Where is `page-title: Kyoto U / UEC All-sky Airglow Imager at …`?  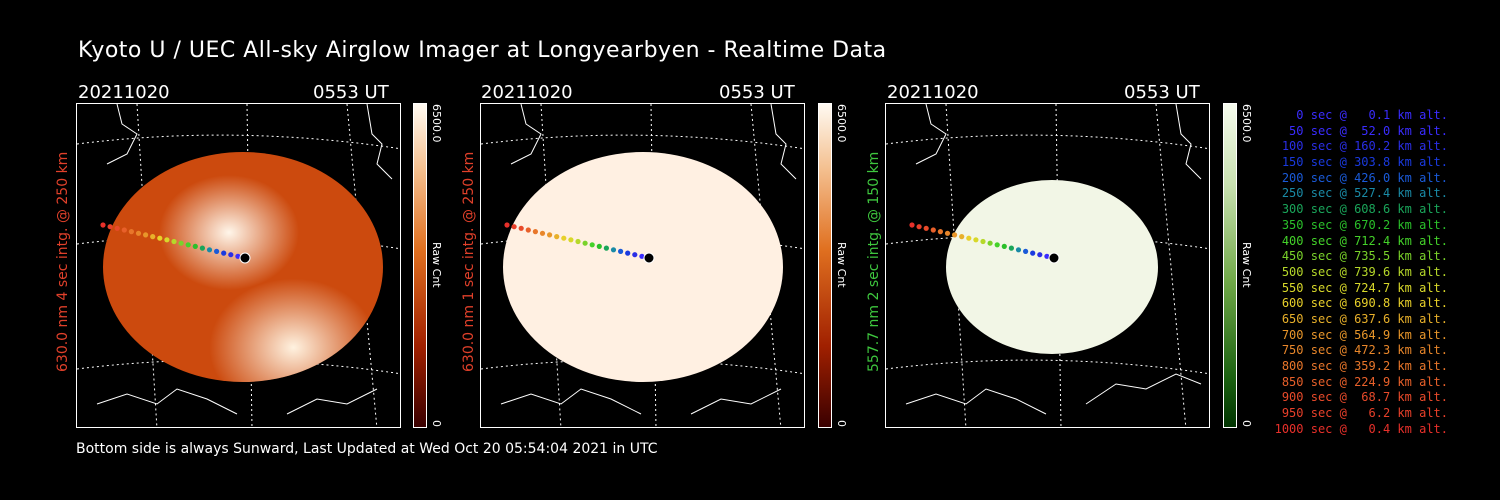
page-title: Kyoto U / UEC All-sky Airglow Imager at … is located at coordinates (482, 50).